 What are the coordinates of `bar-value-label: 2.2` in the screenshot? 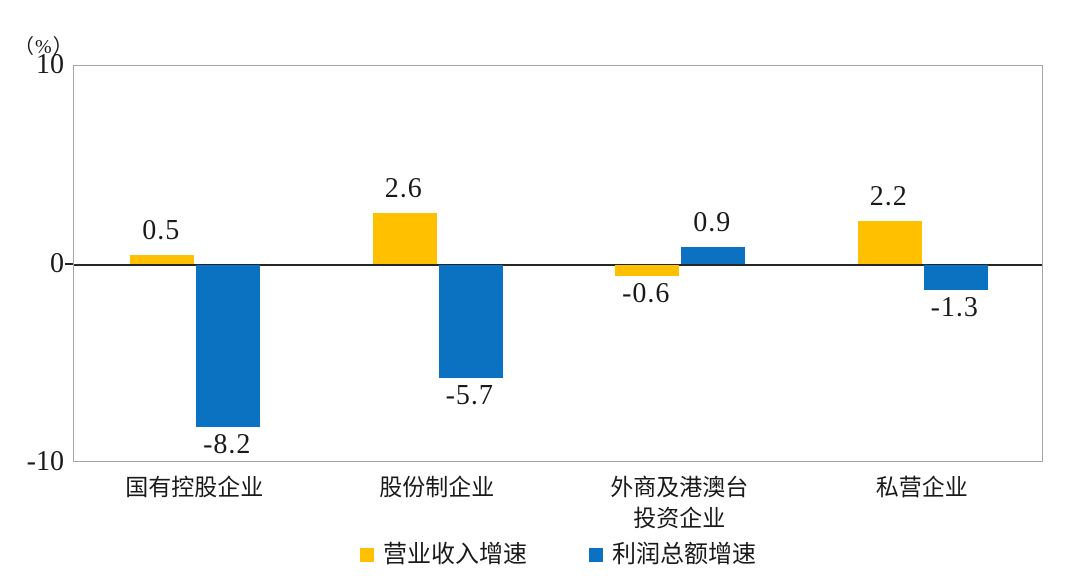 It's located at (888, 196).